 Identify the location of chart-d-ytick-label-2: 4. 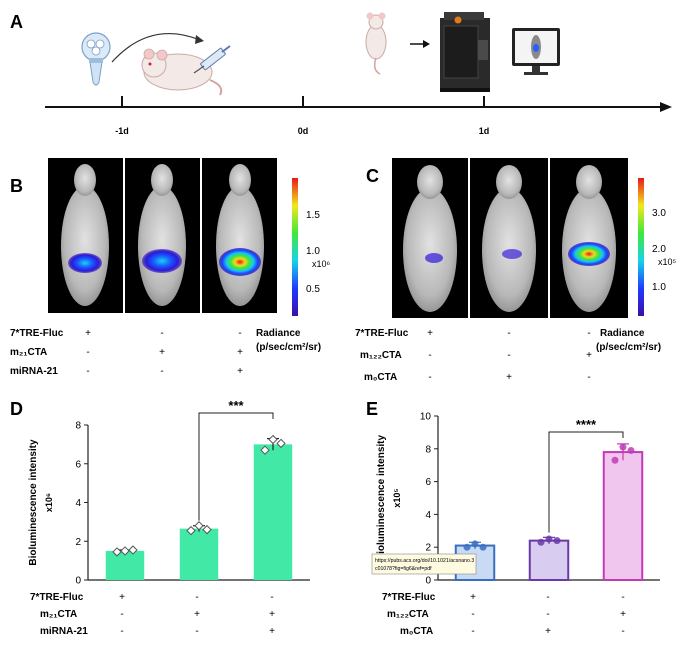
(78, 503).